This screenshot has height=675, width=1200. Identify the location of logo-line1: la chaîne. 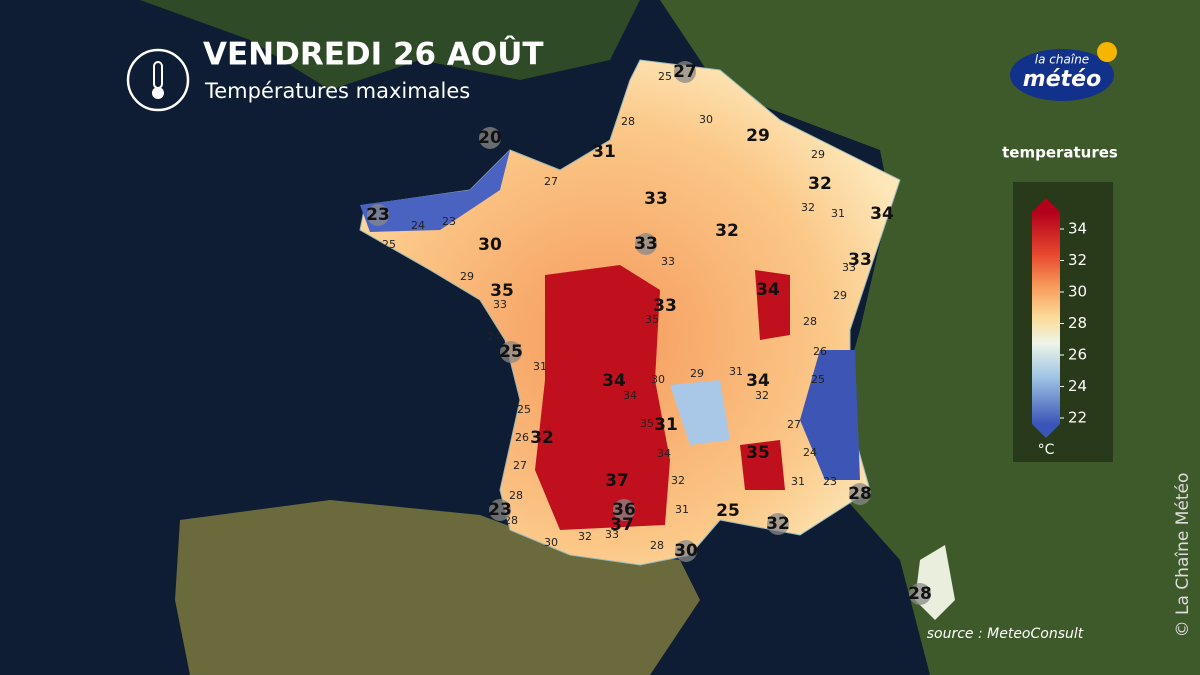
(1062, 60).